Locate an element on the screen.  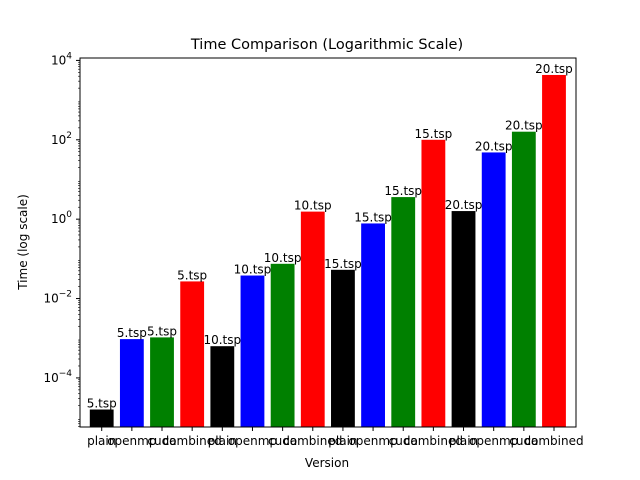
data-label-7: 10.tsp is located at coordinates (283, 258).